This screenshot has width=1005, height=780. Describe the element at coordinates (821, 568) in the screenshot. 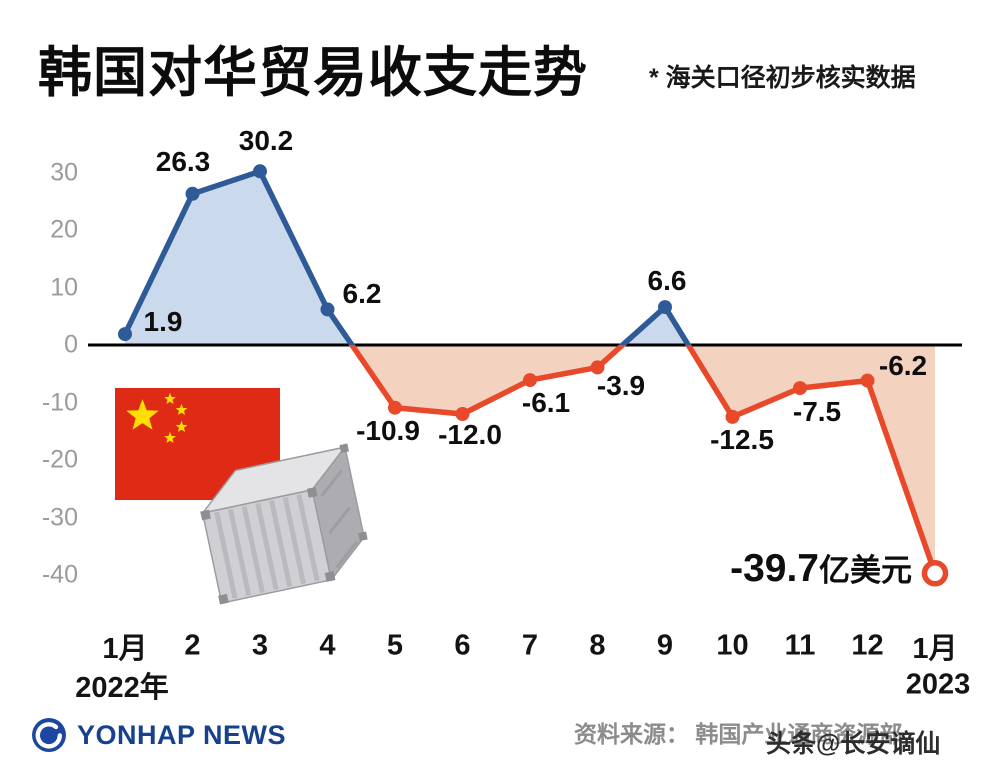

I see `final-value-label: -39.7亿美元` at that location.